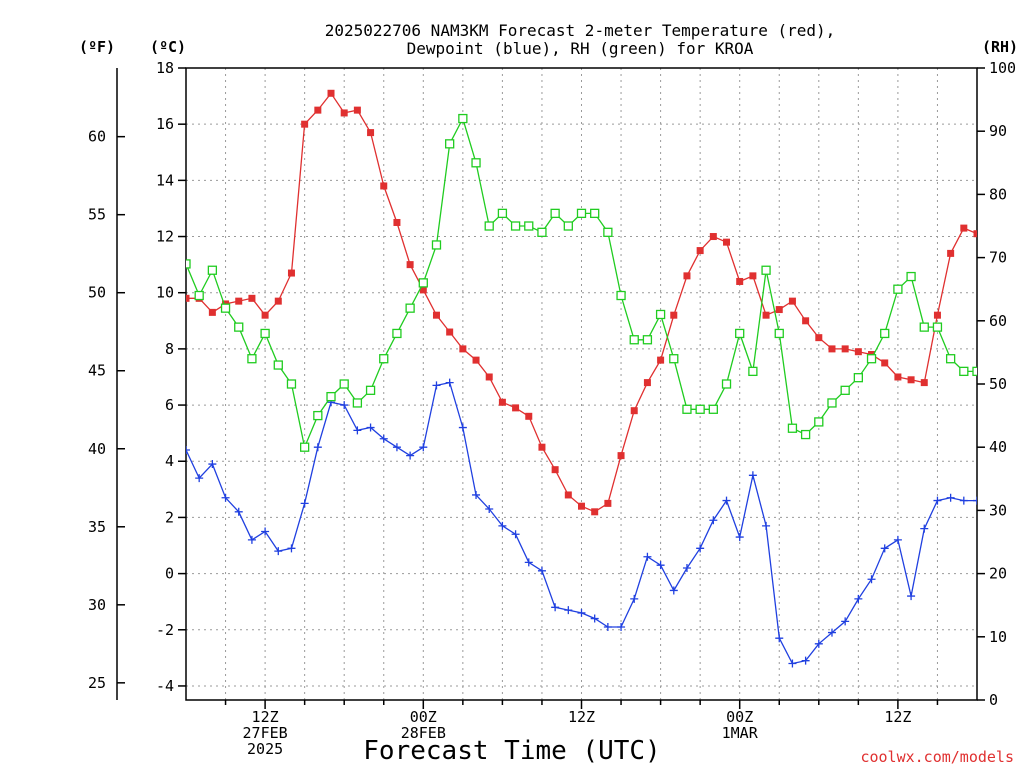 This screenshot has height=768, width=1024. I want to click on fahrenheit-tick-label: 55, so click(97, 215).